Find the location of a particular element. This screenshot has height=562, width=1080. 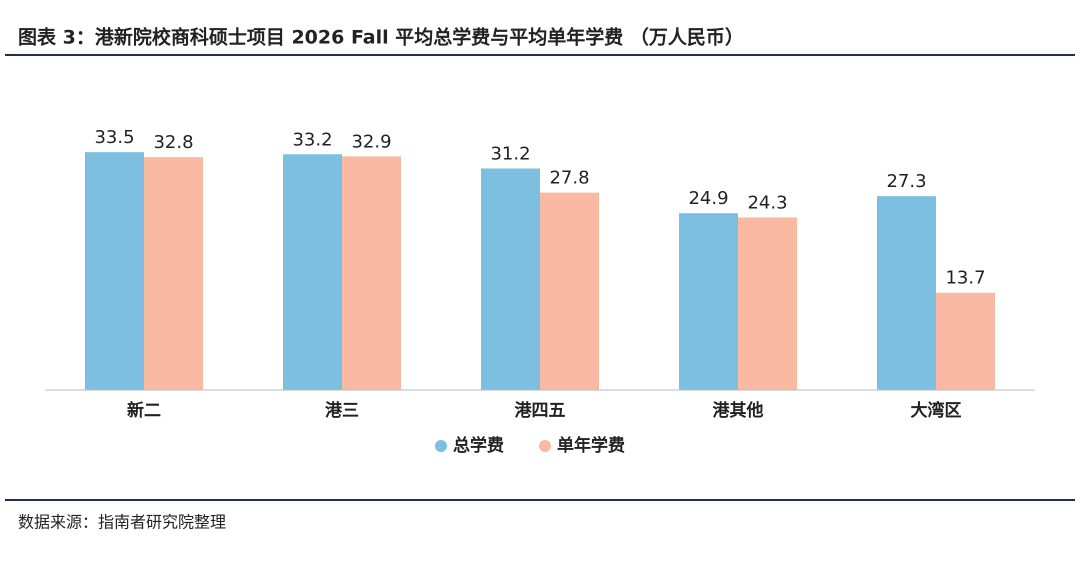

value-label: 27.3 is located at coordinates (906, 181).